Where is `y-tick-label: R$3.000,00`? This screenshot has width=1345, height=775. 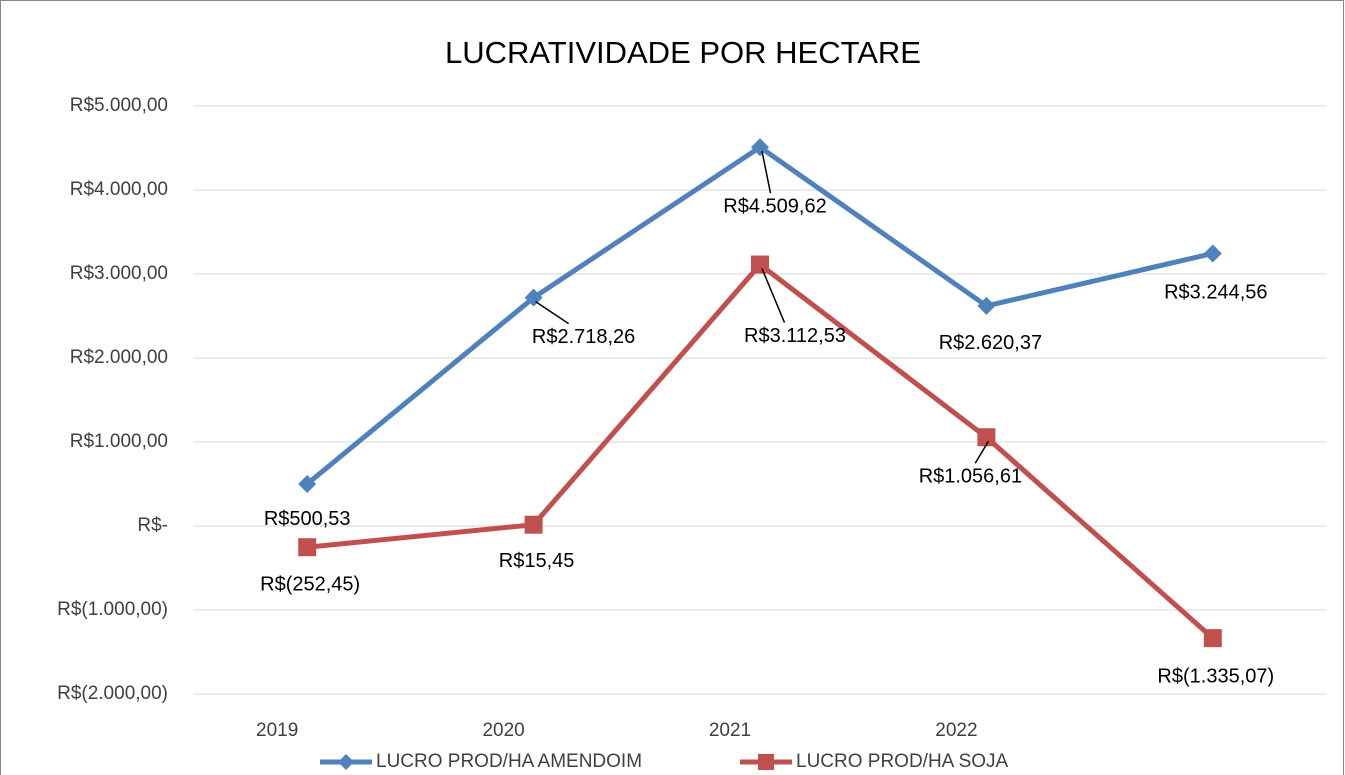
y-tick-label: R$3.000,00 is located at coordinates (119, 273).